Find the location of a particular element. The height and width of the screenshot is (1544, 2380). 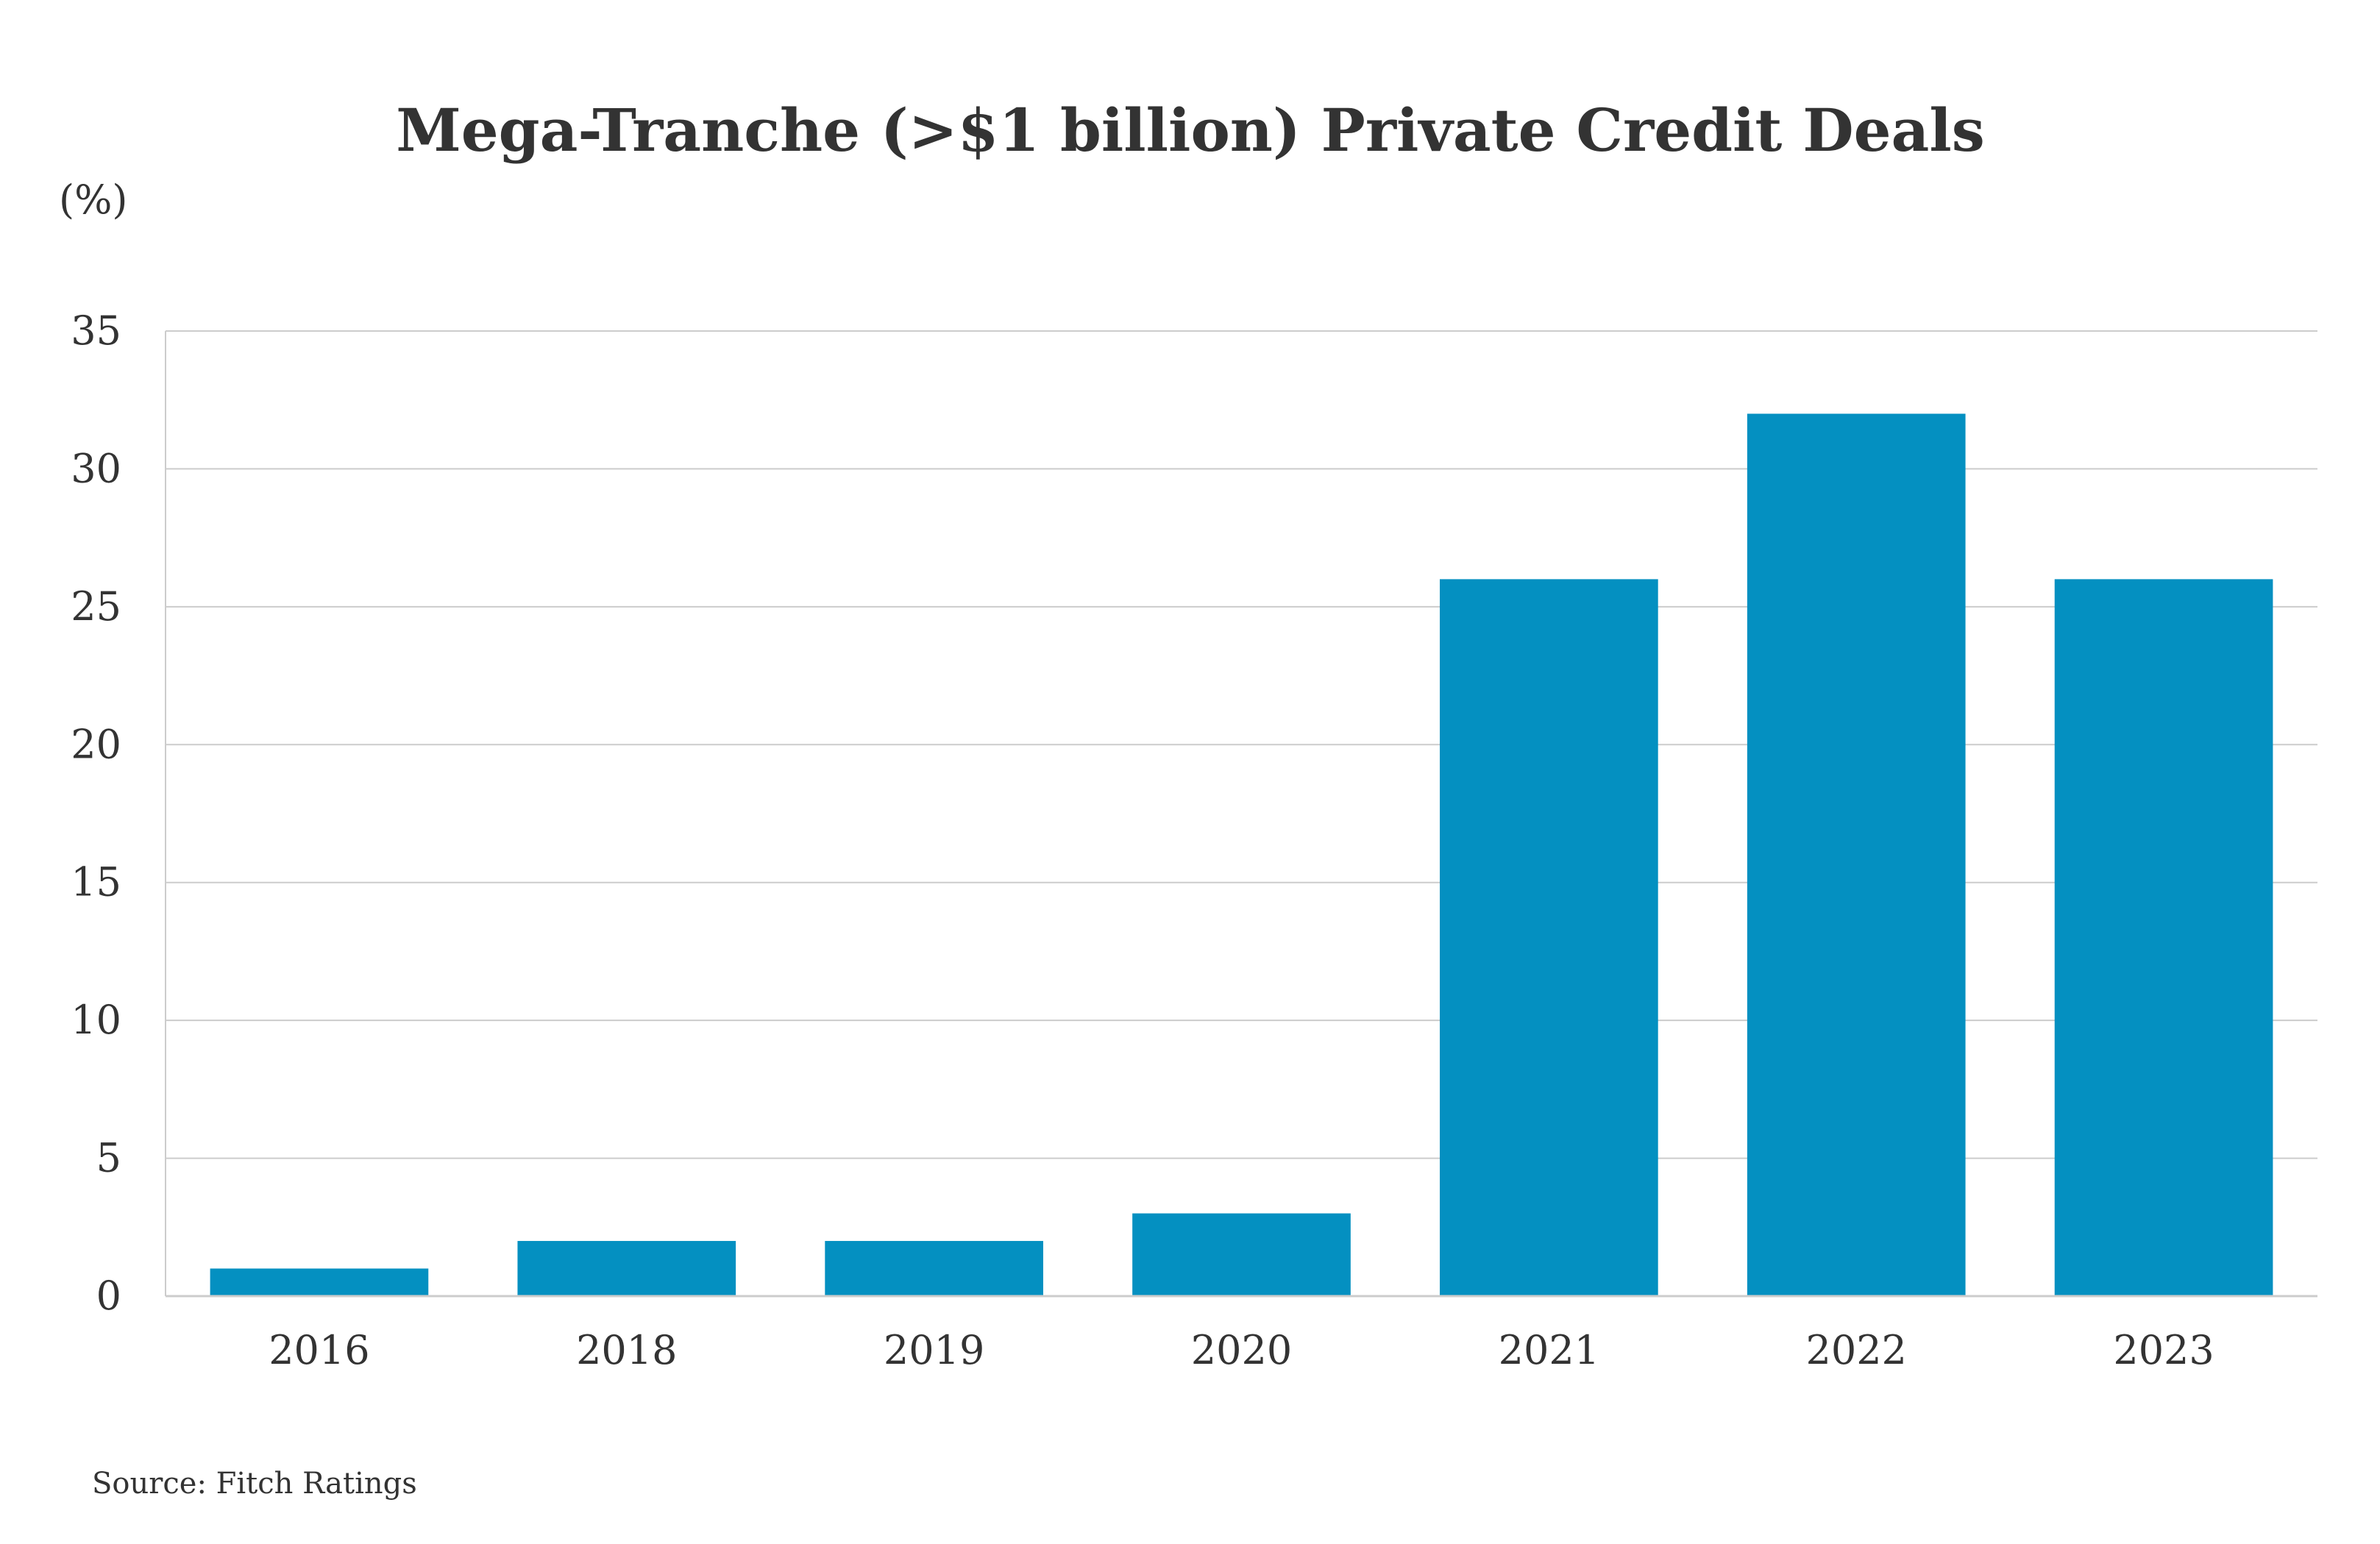

bar-2023 is located at coordinates (2163, 937).